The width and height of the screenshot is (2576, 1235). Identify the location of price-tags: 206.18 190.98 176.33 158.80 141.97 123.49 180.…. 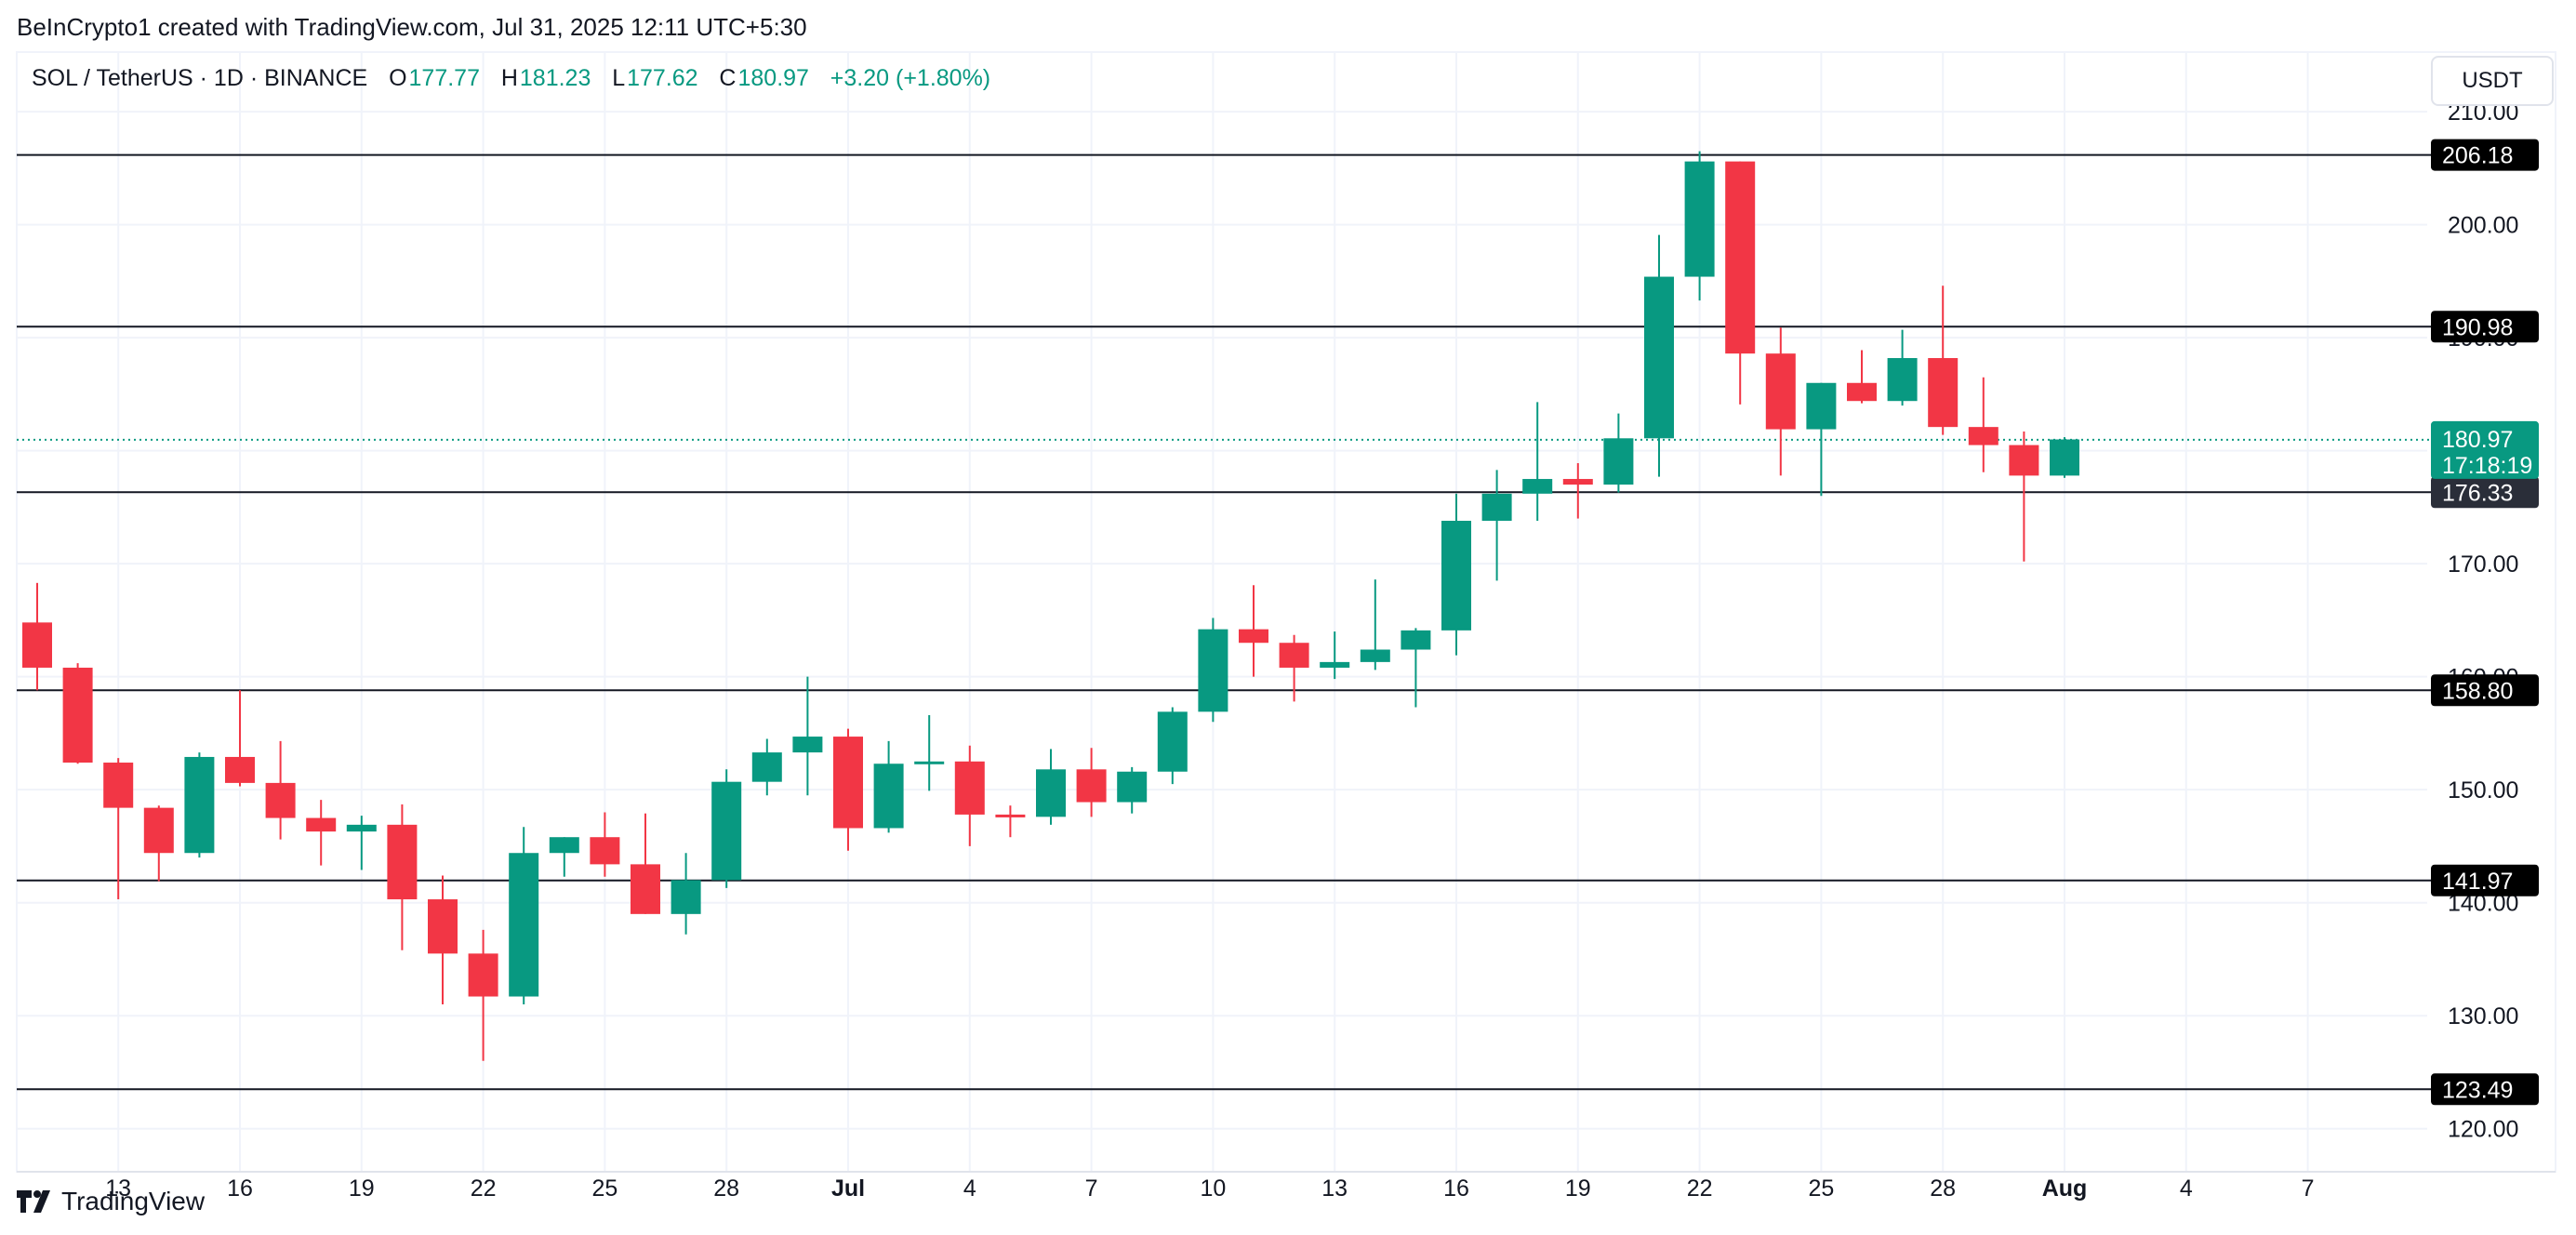
(2485, 622).